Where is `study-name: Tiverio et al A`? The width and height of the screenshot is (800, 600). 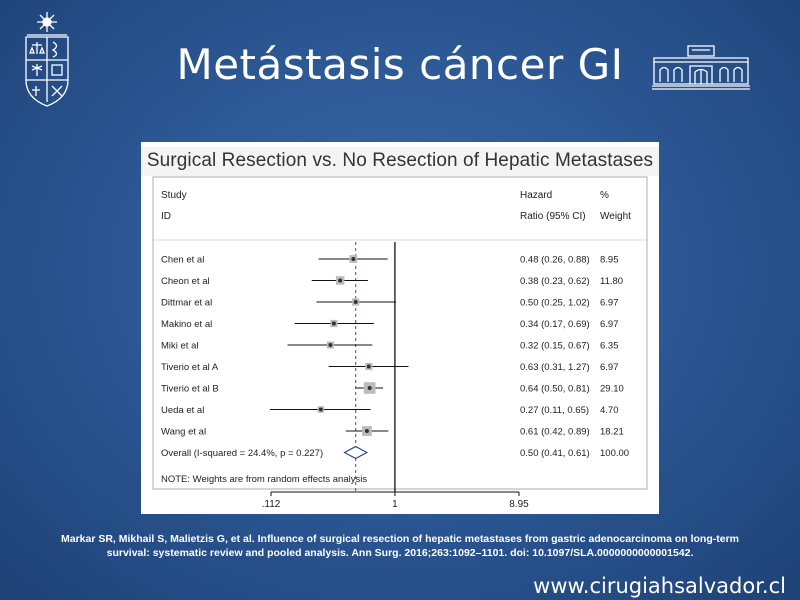
study-name: Tiverio et al A is located at coordinates (190, 367).